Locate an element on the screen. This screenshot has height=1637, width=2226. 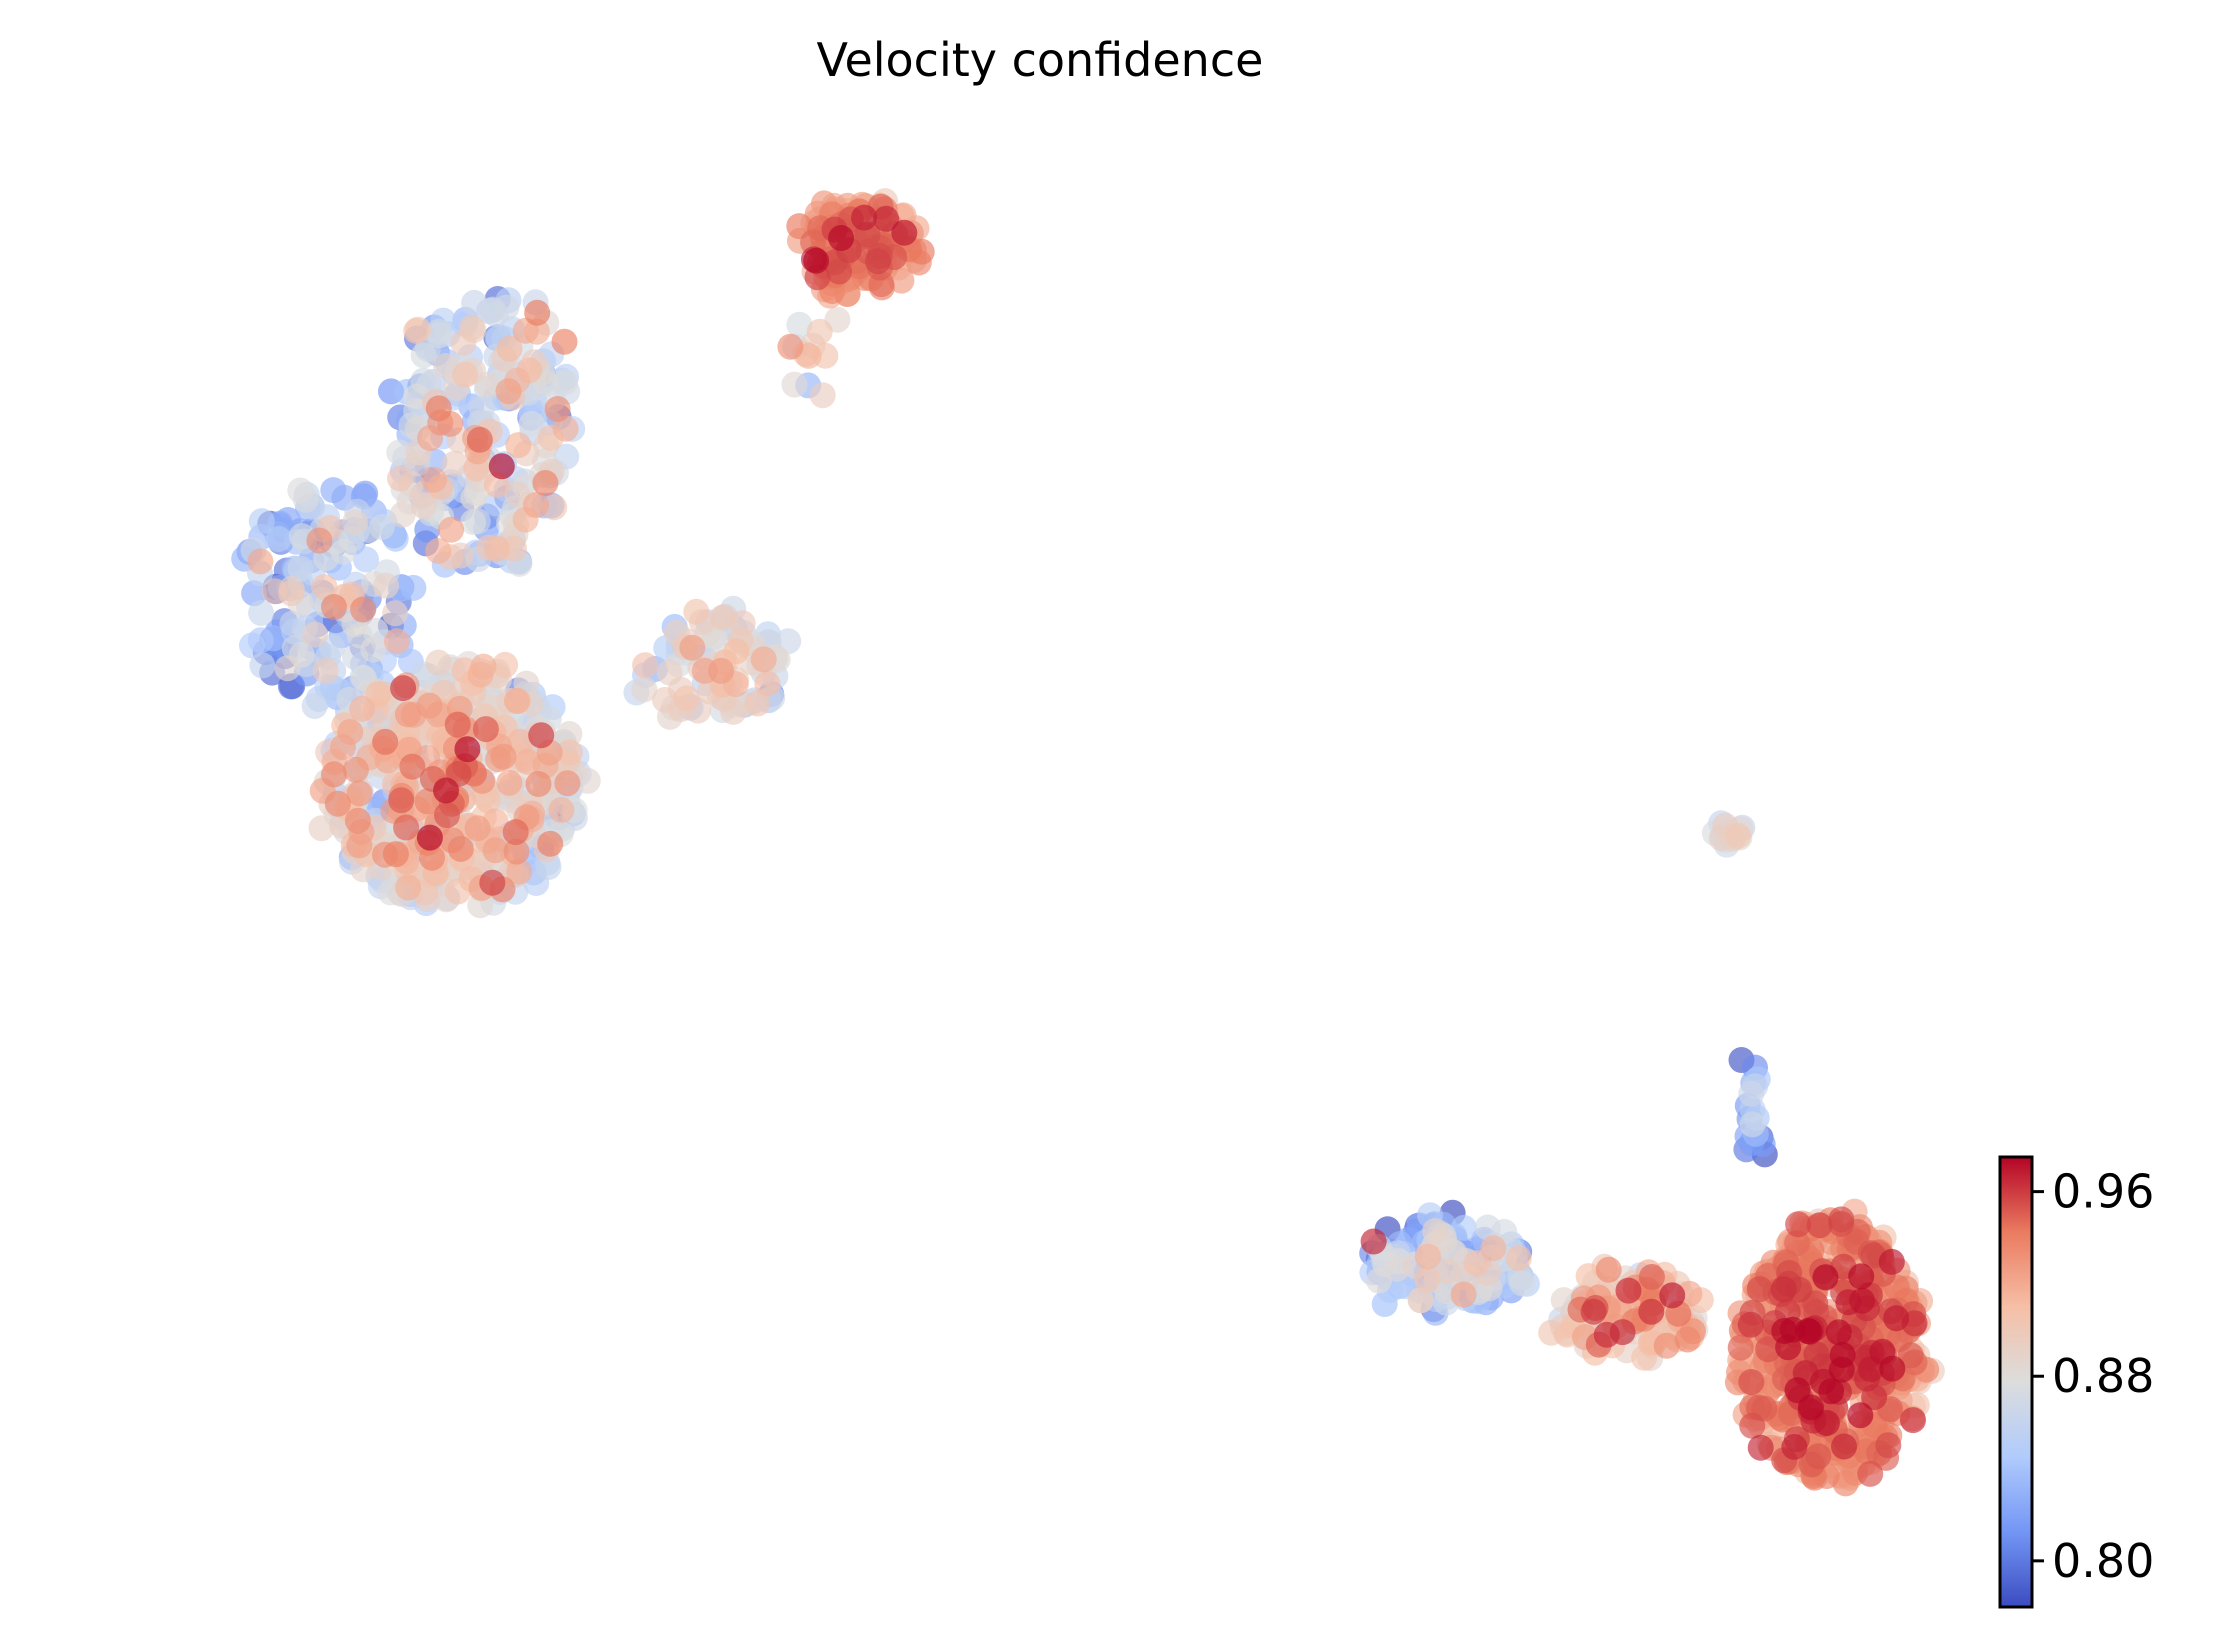
chart-title: Velocity confidence is located at coordinates (1040, 60).